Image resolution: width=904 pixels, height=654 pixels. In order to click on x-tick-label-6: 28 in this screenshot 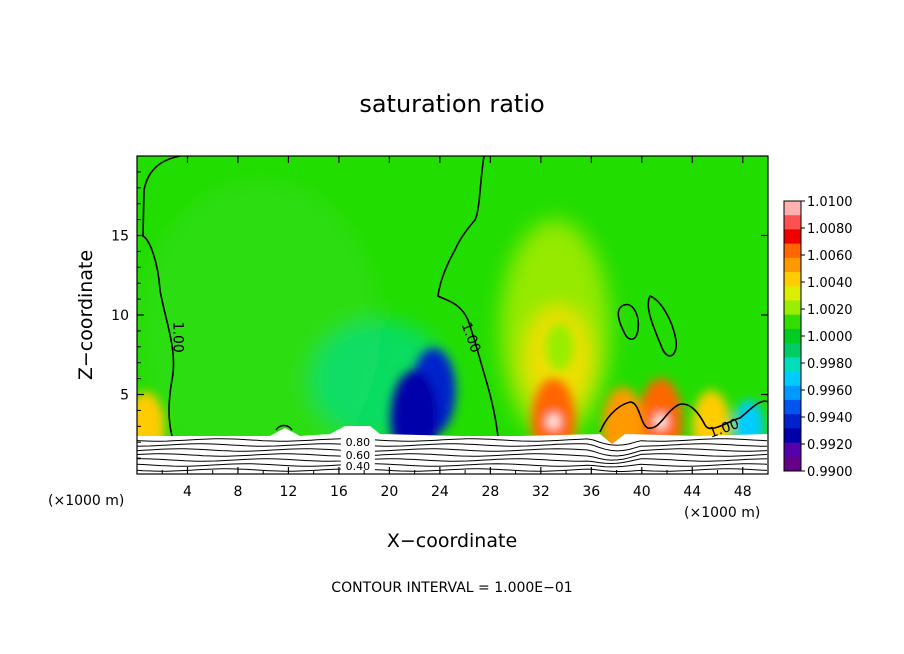, I will do `click(490, 492)`.